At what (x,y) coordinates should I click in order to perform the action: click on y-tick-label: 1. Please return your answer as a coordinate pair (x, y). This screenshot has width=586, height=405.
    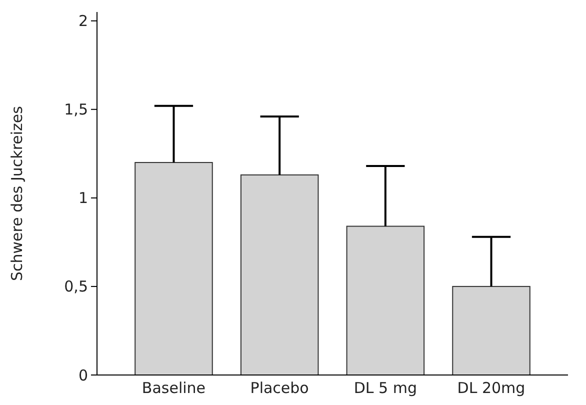
    Looking at the image, I should click on (83, 198).